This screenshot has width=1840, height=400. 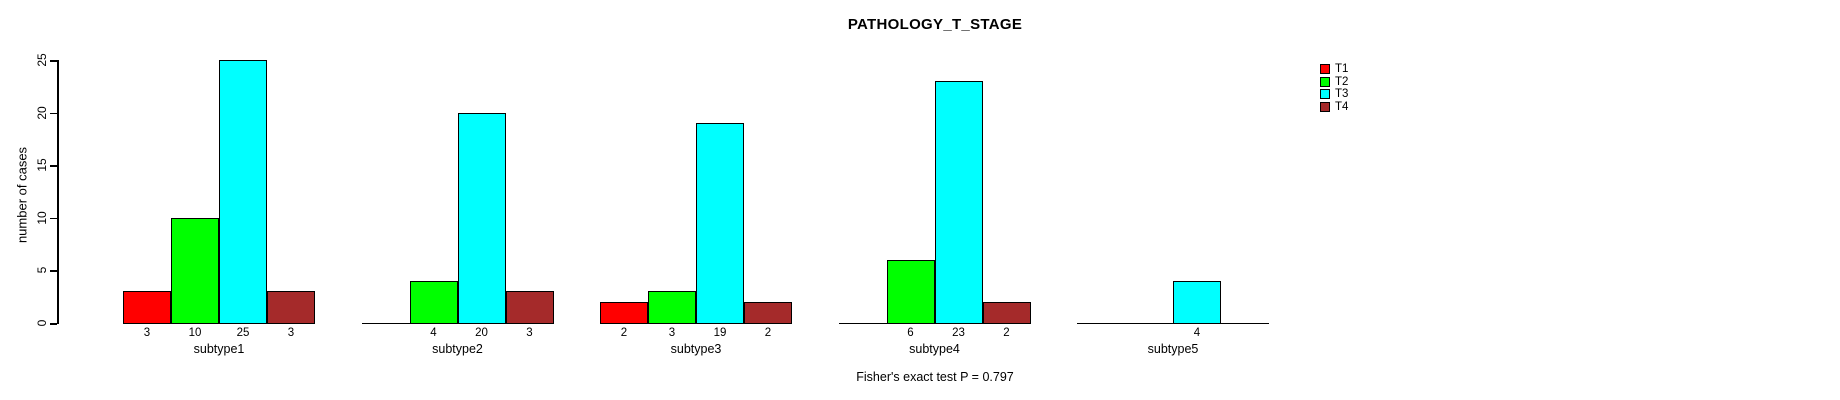 I want to click on bar-value-label: 25, so click(x=243, y=333).